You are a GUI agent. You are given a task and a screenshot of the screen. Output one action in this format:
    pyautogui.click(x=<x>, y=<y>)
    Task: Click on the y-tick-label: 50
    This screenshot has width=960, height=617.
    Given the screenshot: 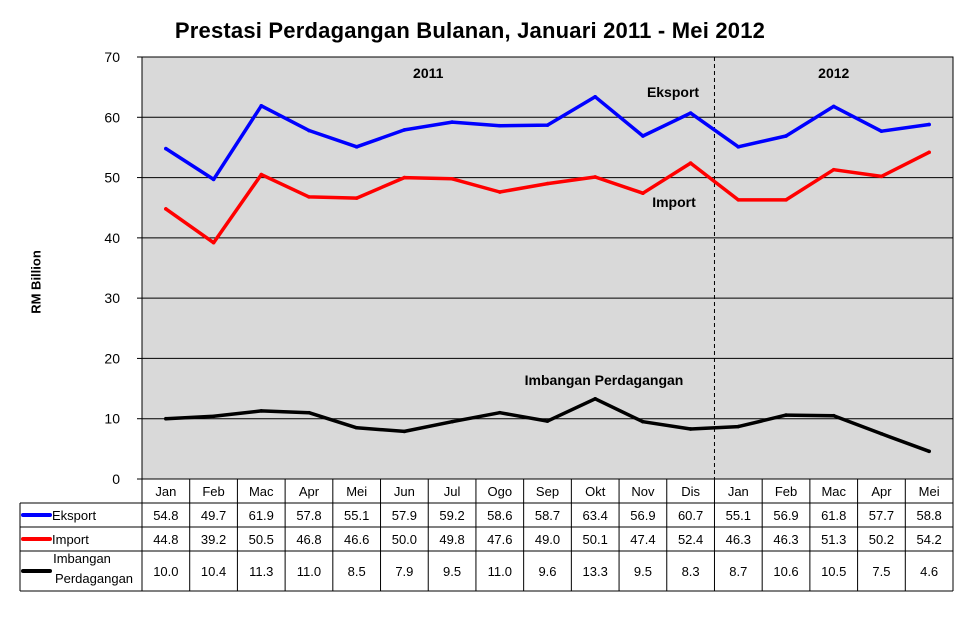 What is the action you would take?
    pyautogui.click(x=112, y=178)
    